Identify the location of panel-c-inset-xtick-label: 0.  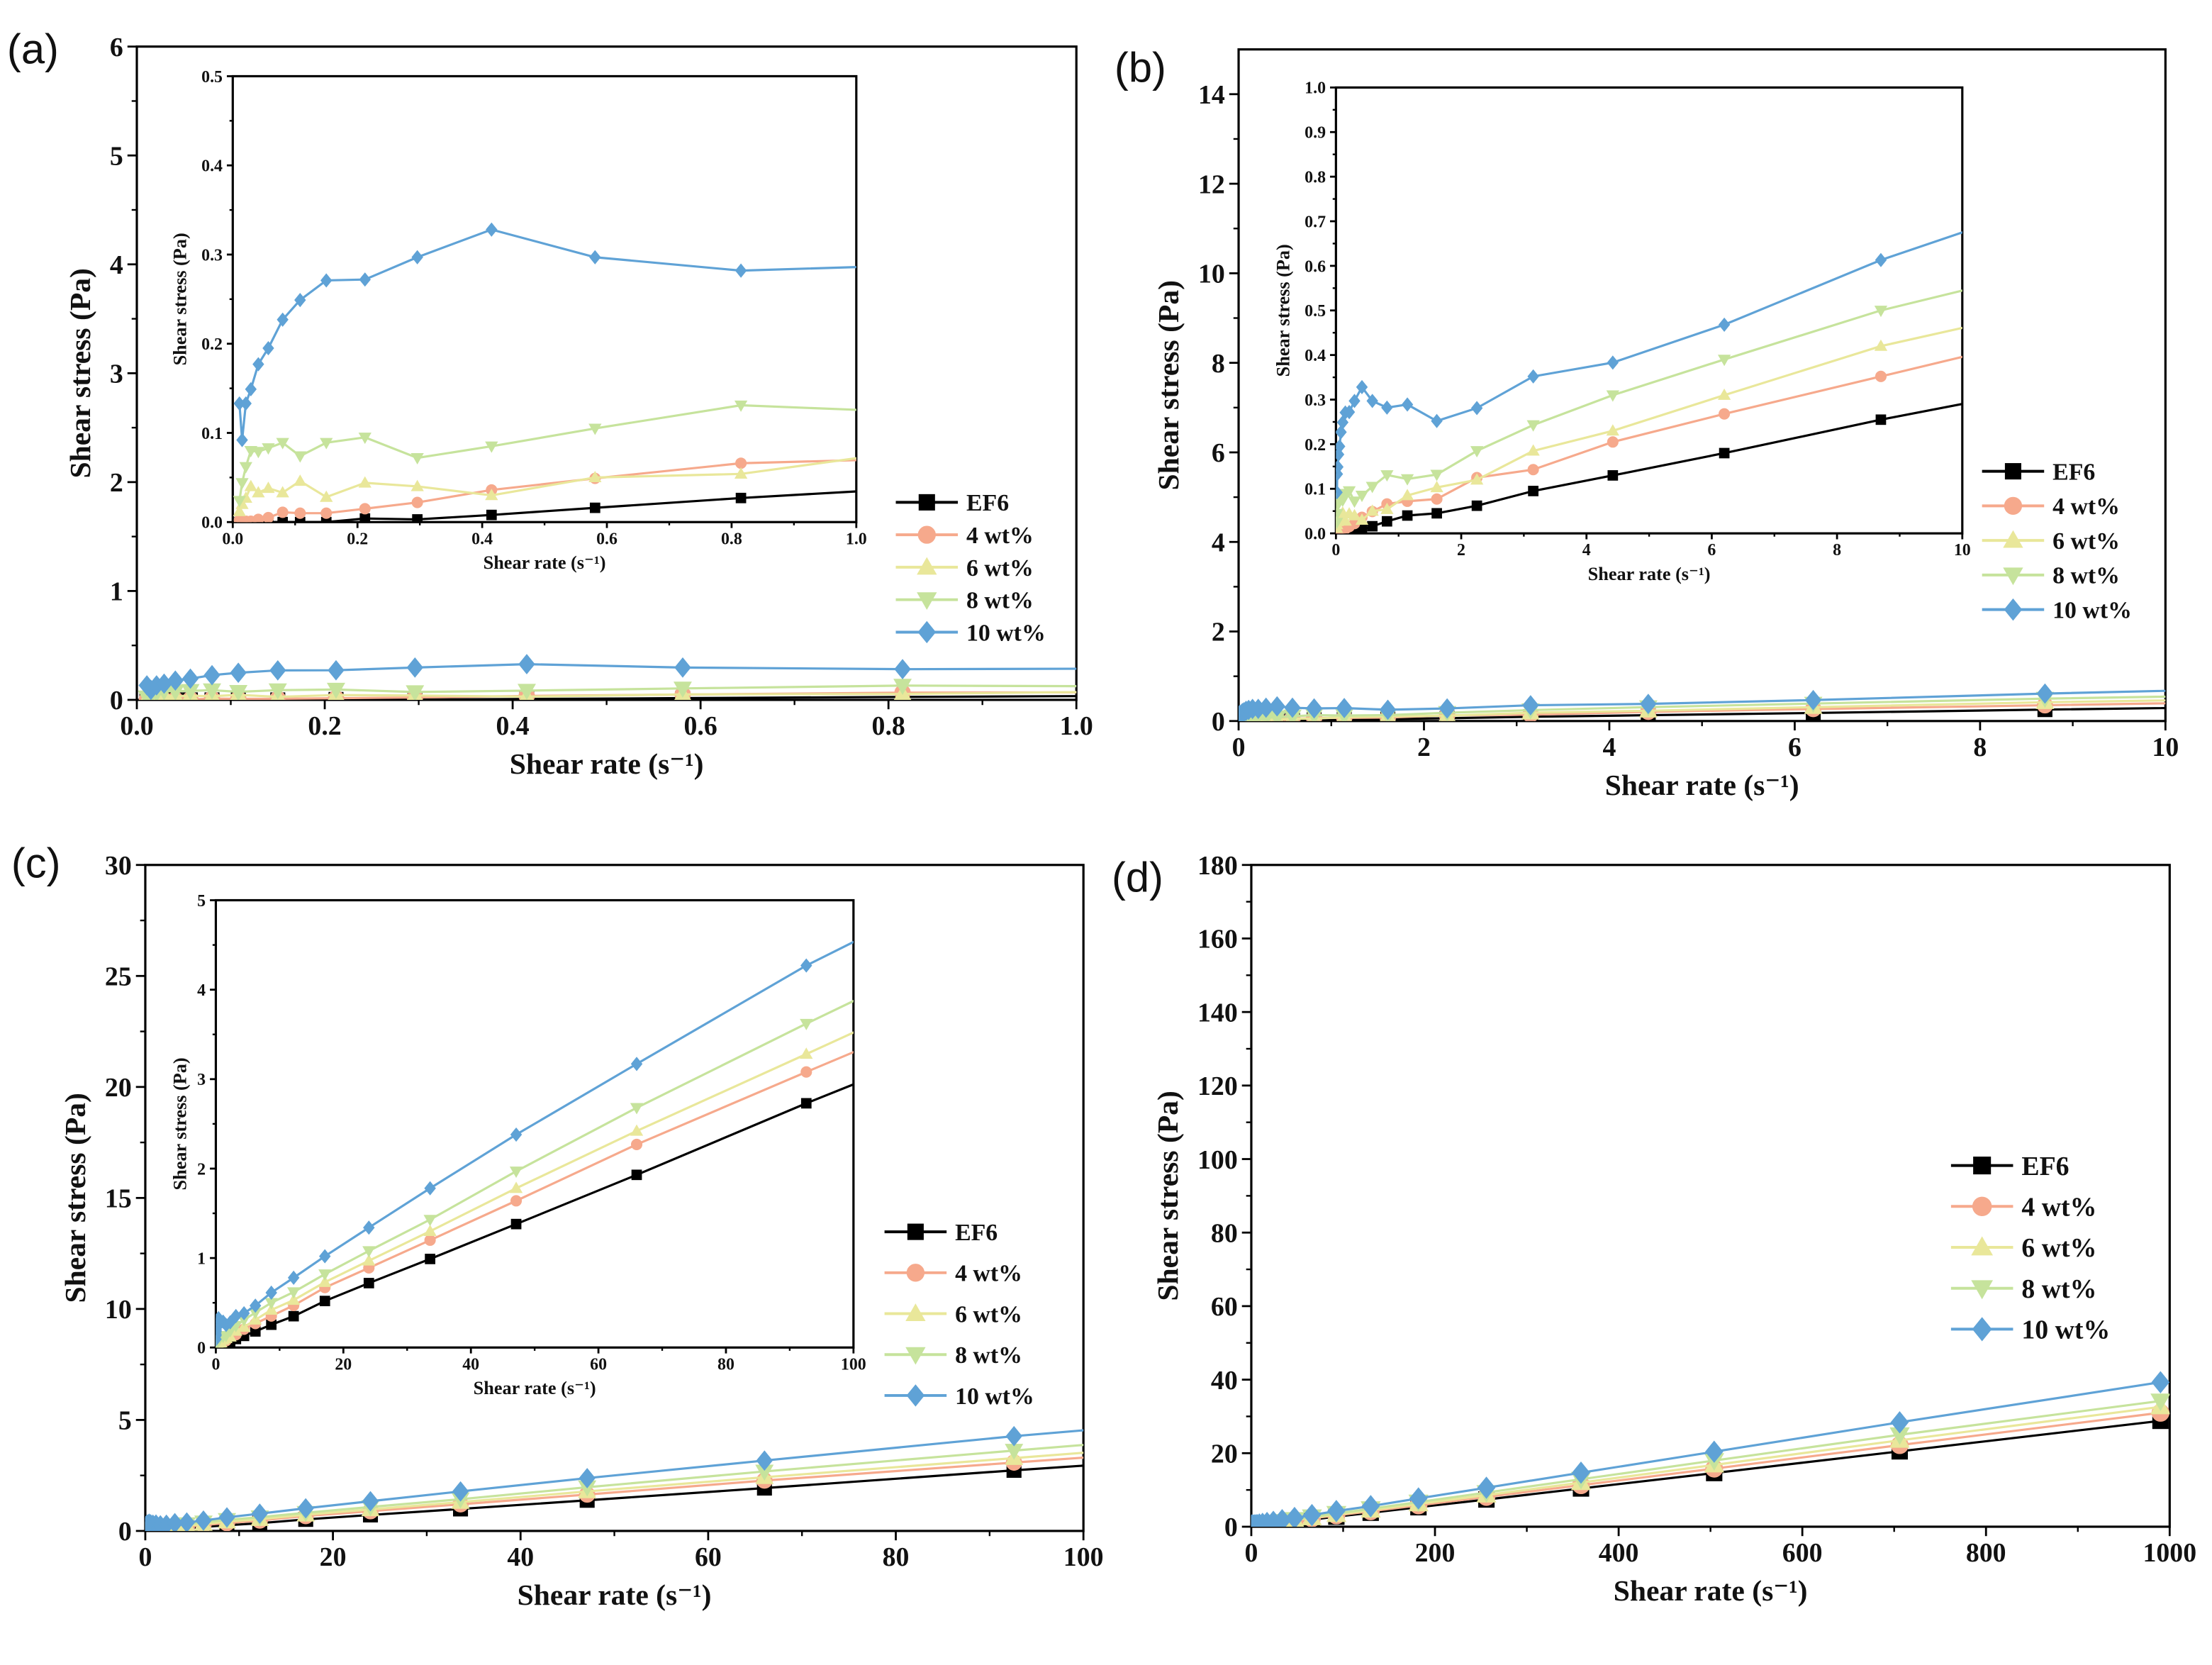
(216, 1364).